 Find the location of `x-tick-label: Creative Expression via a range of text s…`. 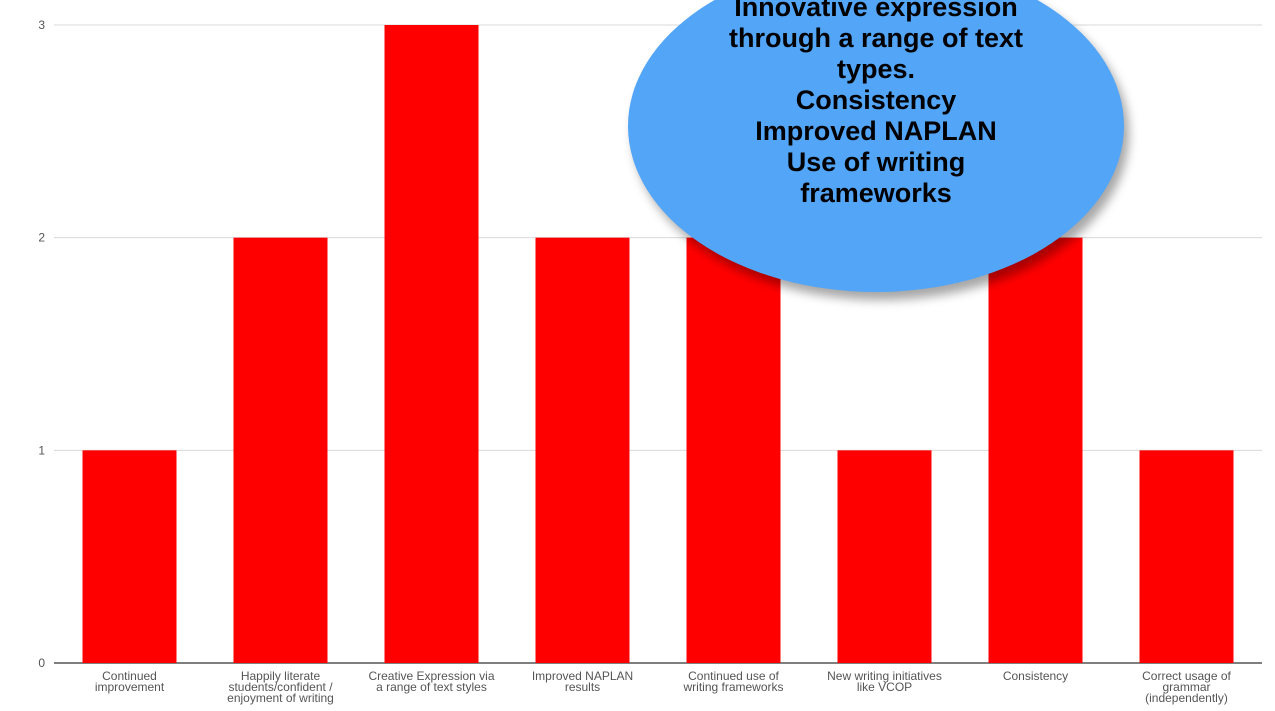

x-tick-label: Creative Expression via a range of text s… is located at coordinates (431, 681).